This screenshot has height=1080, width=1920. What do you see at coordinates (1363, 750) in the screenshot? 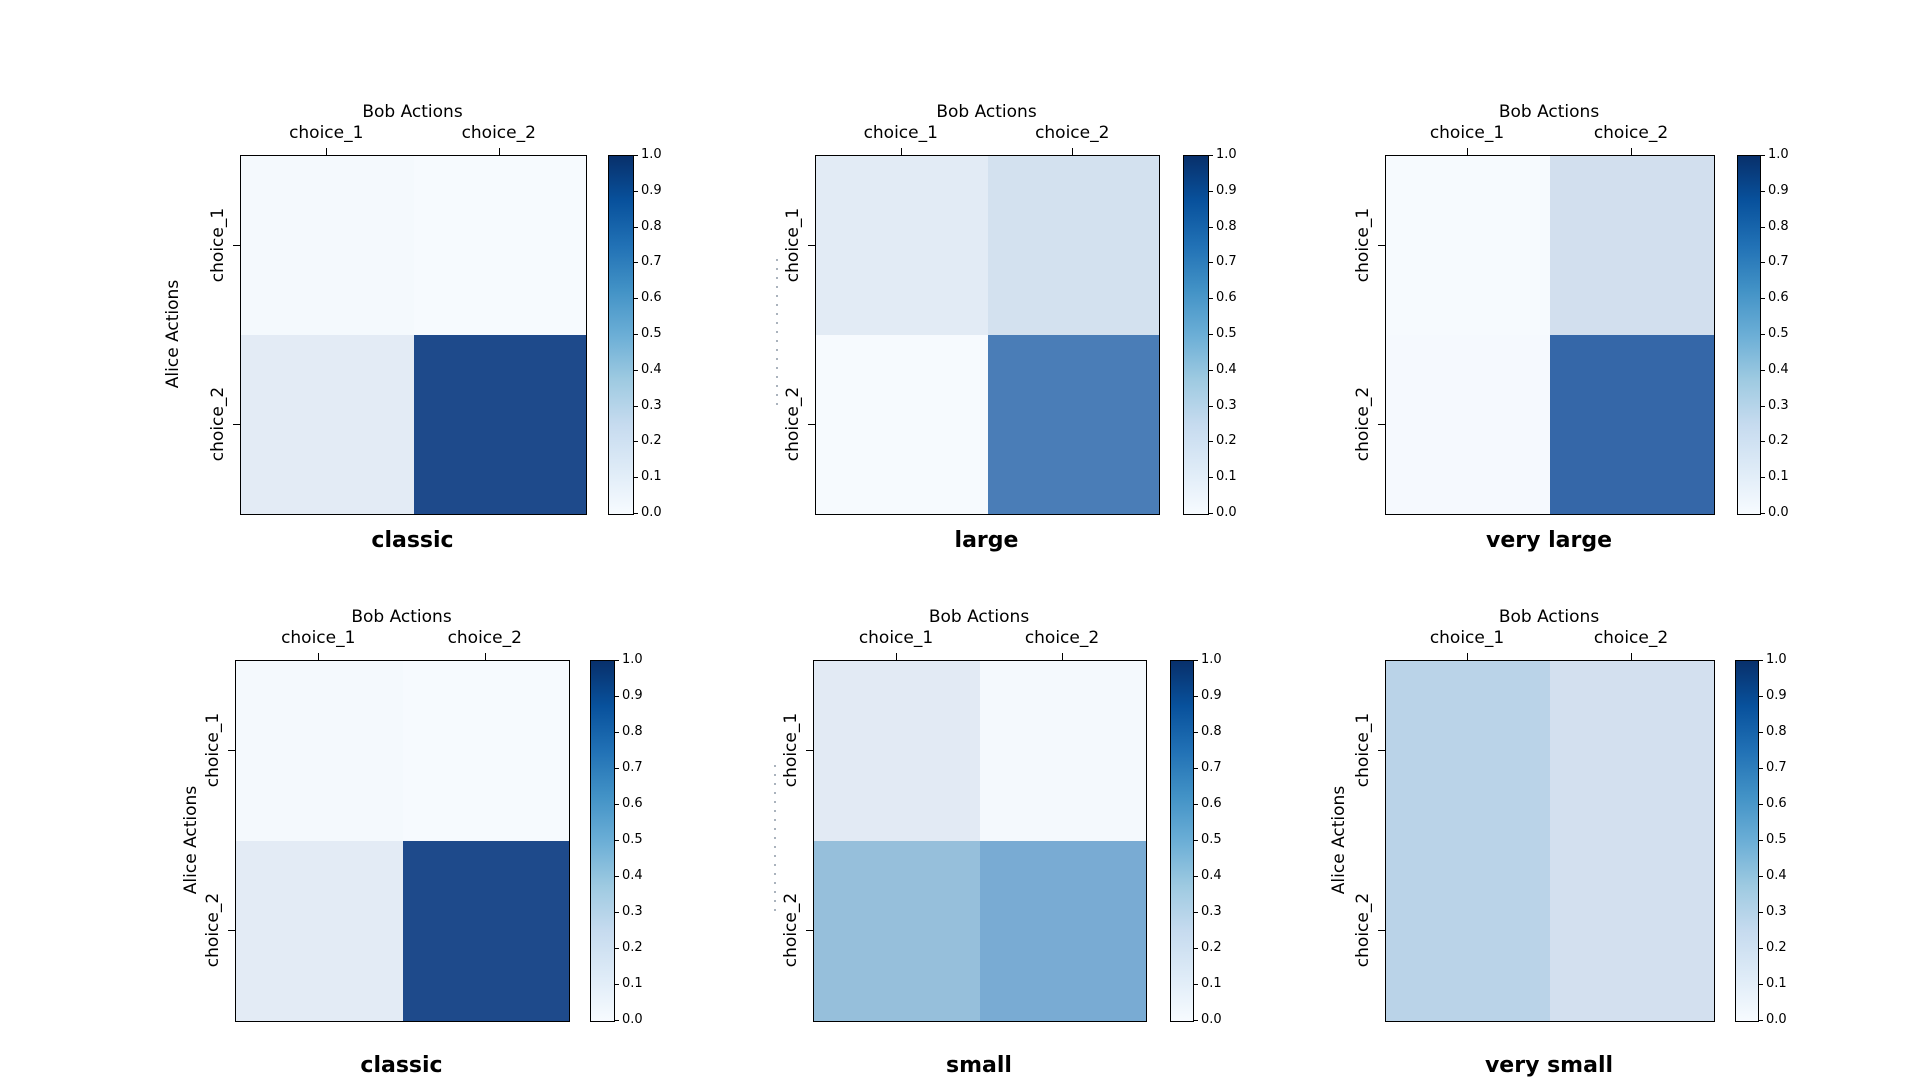
I see `row-label-choice_1: choice_1` at bounding box center [1363, 750].